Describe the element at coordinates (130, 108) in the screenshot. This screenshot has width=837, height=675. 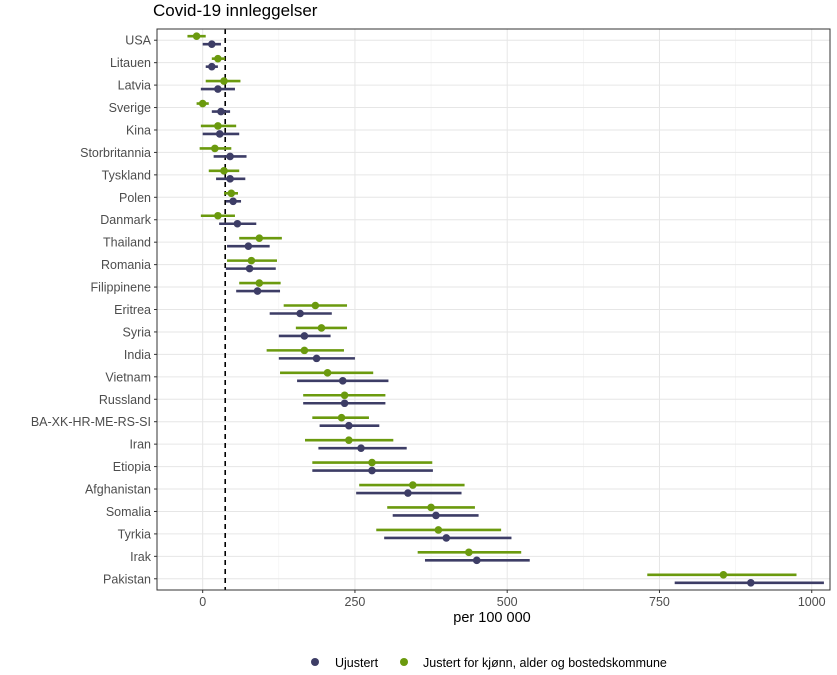
I see `y-tick-label: Sverige` at that location.